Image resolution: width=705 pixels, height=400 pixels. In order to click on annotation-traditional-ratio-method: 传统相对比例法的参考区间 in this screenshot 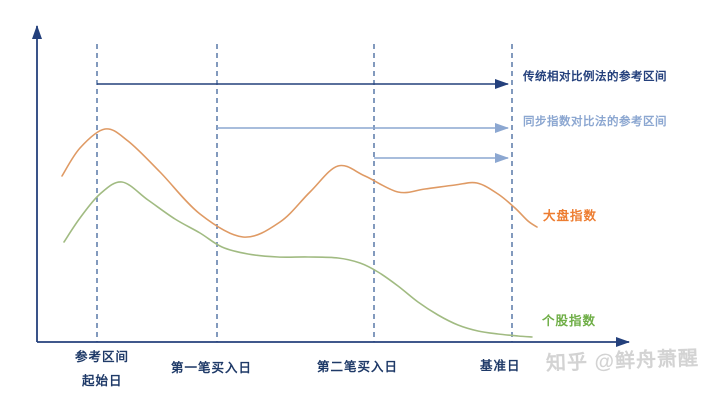, I will do `click(595, 77)`.